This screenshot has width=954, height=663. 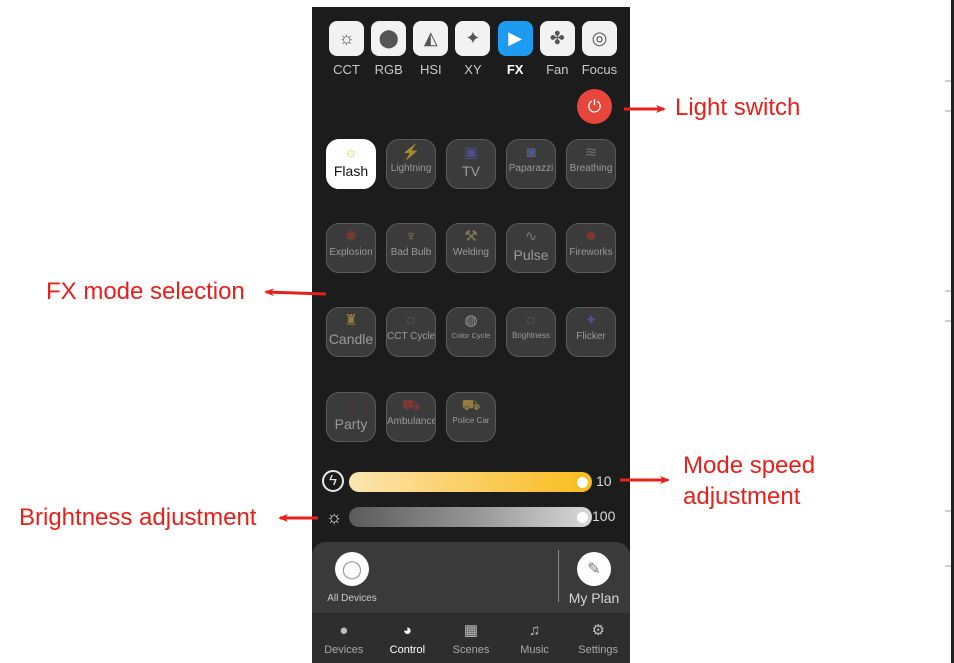 I want to click on mode-tab-hsi: ◭ HSI, so click(x=430, y=49).